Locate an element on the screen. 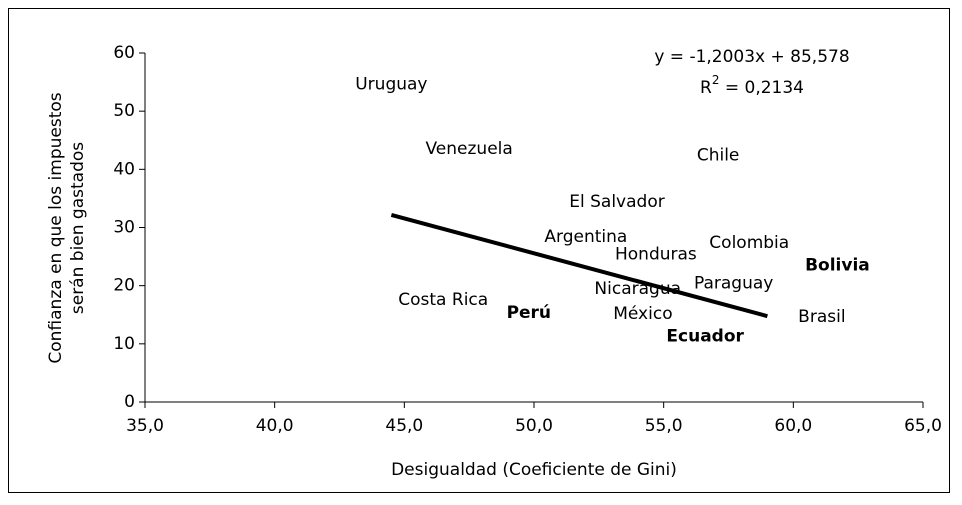 The width and height of the screenshot is (962, 505). point-label: México is located at coordinates (642, 314).